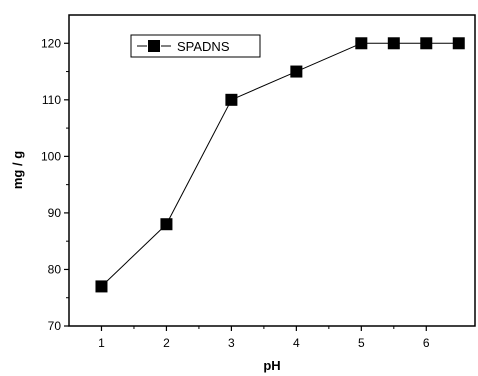 Image resolution: width=478 pixels, height=376 pixels. I want to click on legend: SPADNS, so click(195, 46).